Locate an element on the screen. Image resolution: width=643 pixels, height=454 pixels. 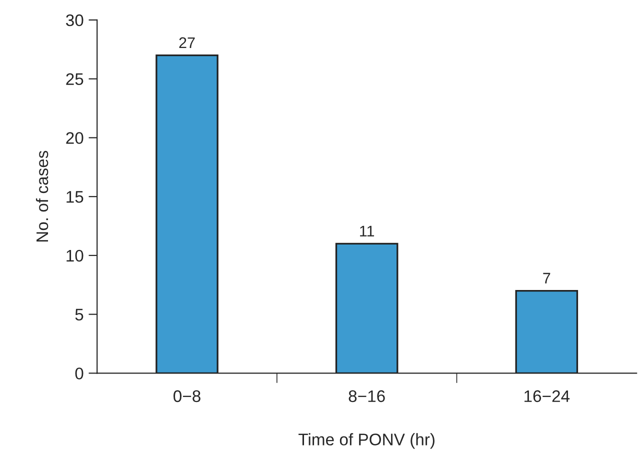
y-tick-label: 30 is located at coordinates (75, 20).